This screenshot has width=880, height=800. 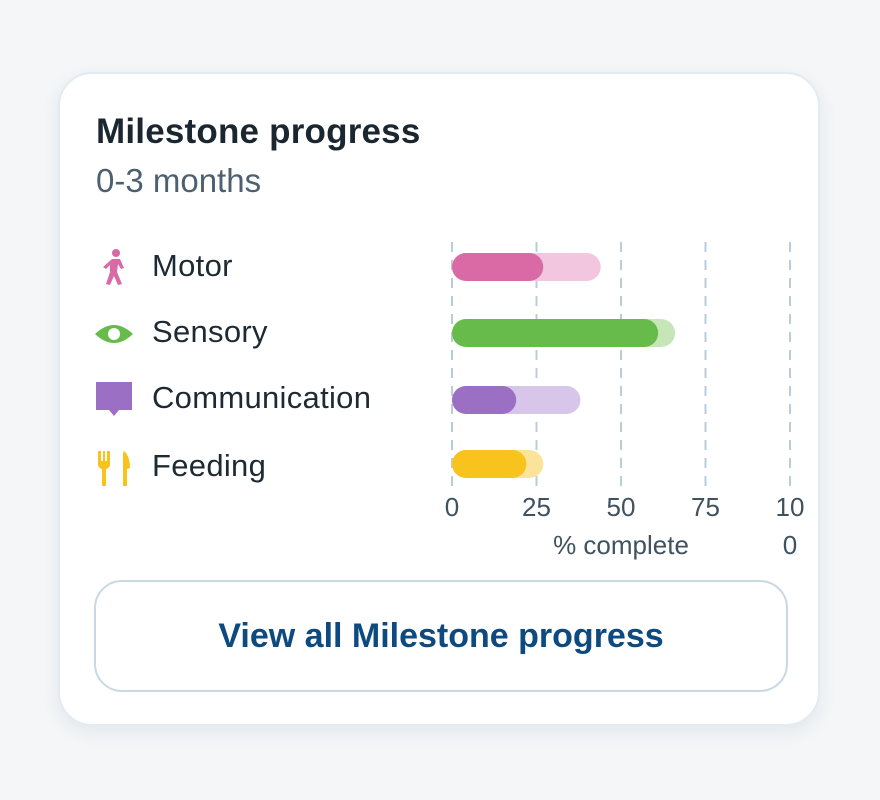 I want to click on walking-person-icon, so click(x=113, y=267).